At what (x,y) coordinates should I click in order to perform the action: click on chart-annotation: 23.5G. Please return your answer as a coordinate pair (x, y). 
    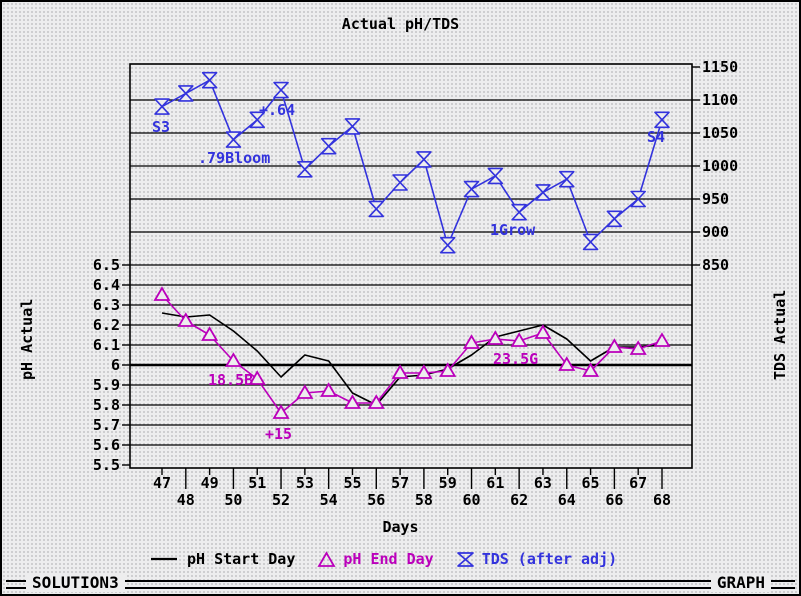
    Looking at the image, I should click on (515, 359).